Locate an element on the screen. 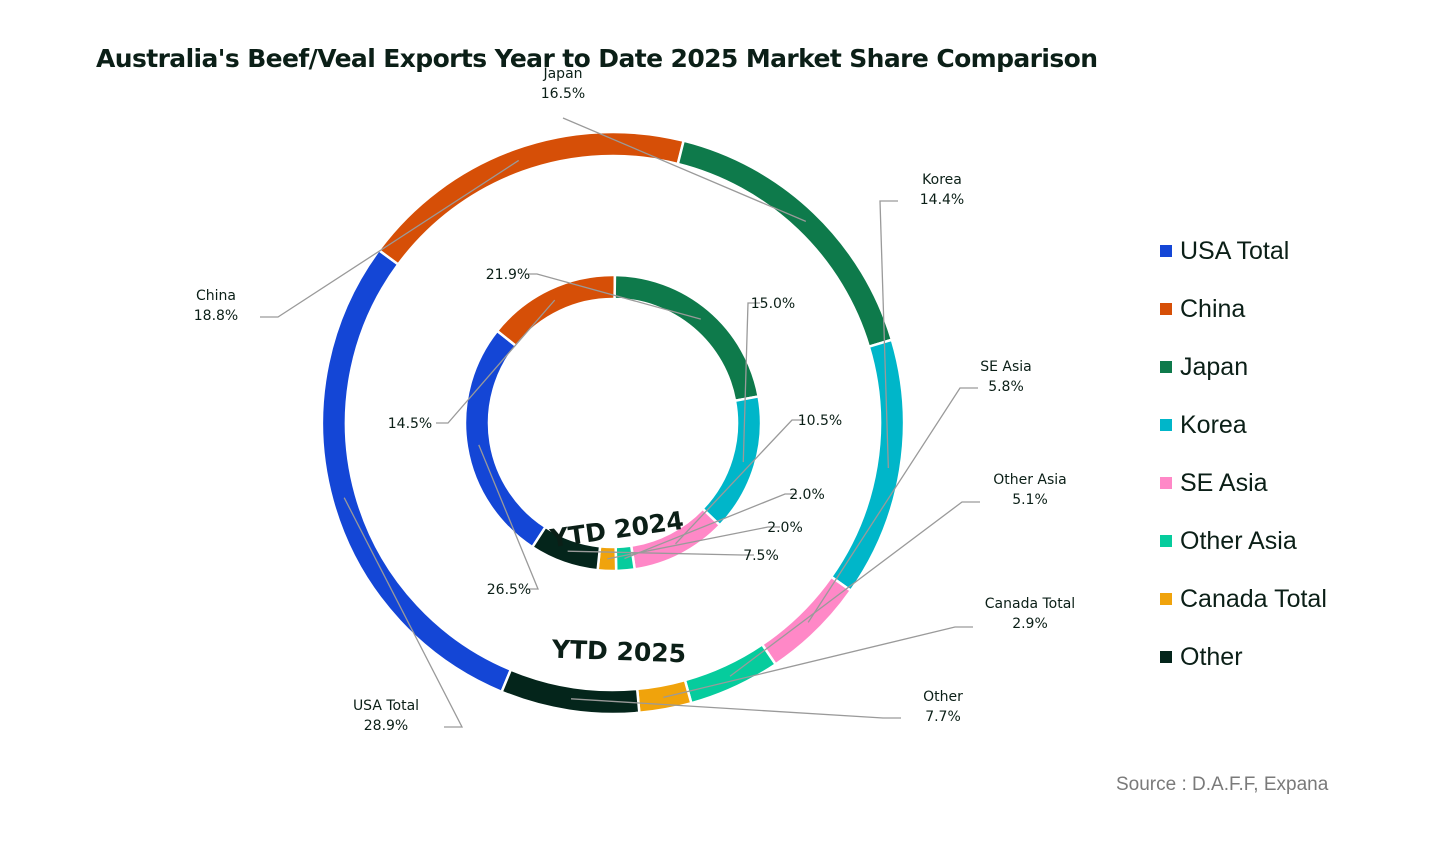 This screenshot has width=1435, height=850. ring-title-ytd-2025: YTD 2025 is located at coordinates (618, 652).